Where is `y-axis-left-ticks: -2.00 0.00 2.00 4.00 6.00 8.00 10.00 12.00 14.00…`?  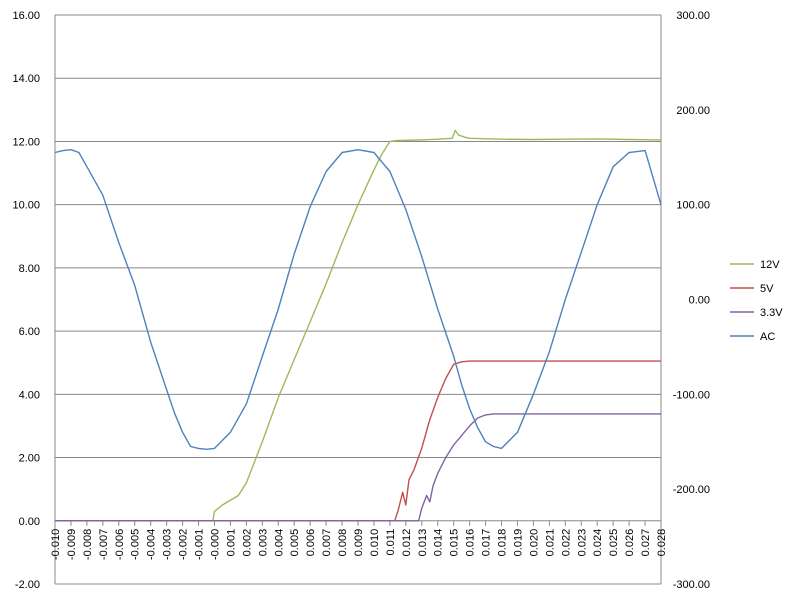
y-axis-left-ticks: -2.00 0.00 2.00 4.00 6.00 8.00 10.00 12.00 14.00… is located at coordinates (26, 300).